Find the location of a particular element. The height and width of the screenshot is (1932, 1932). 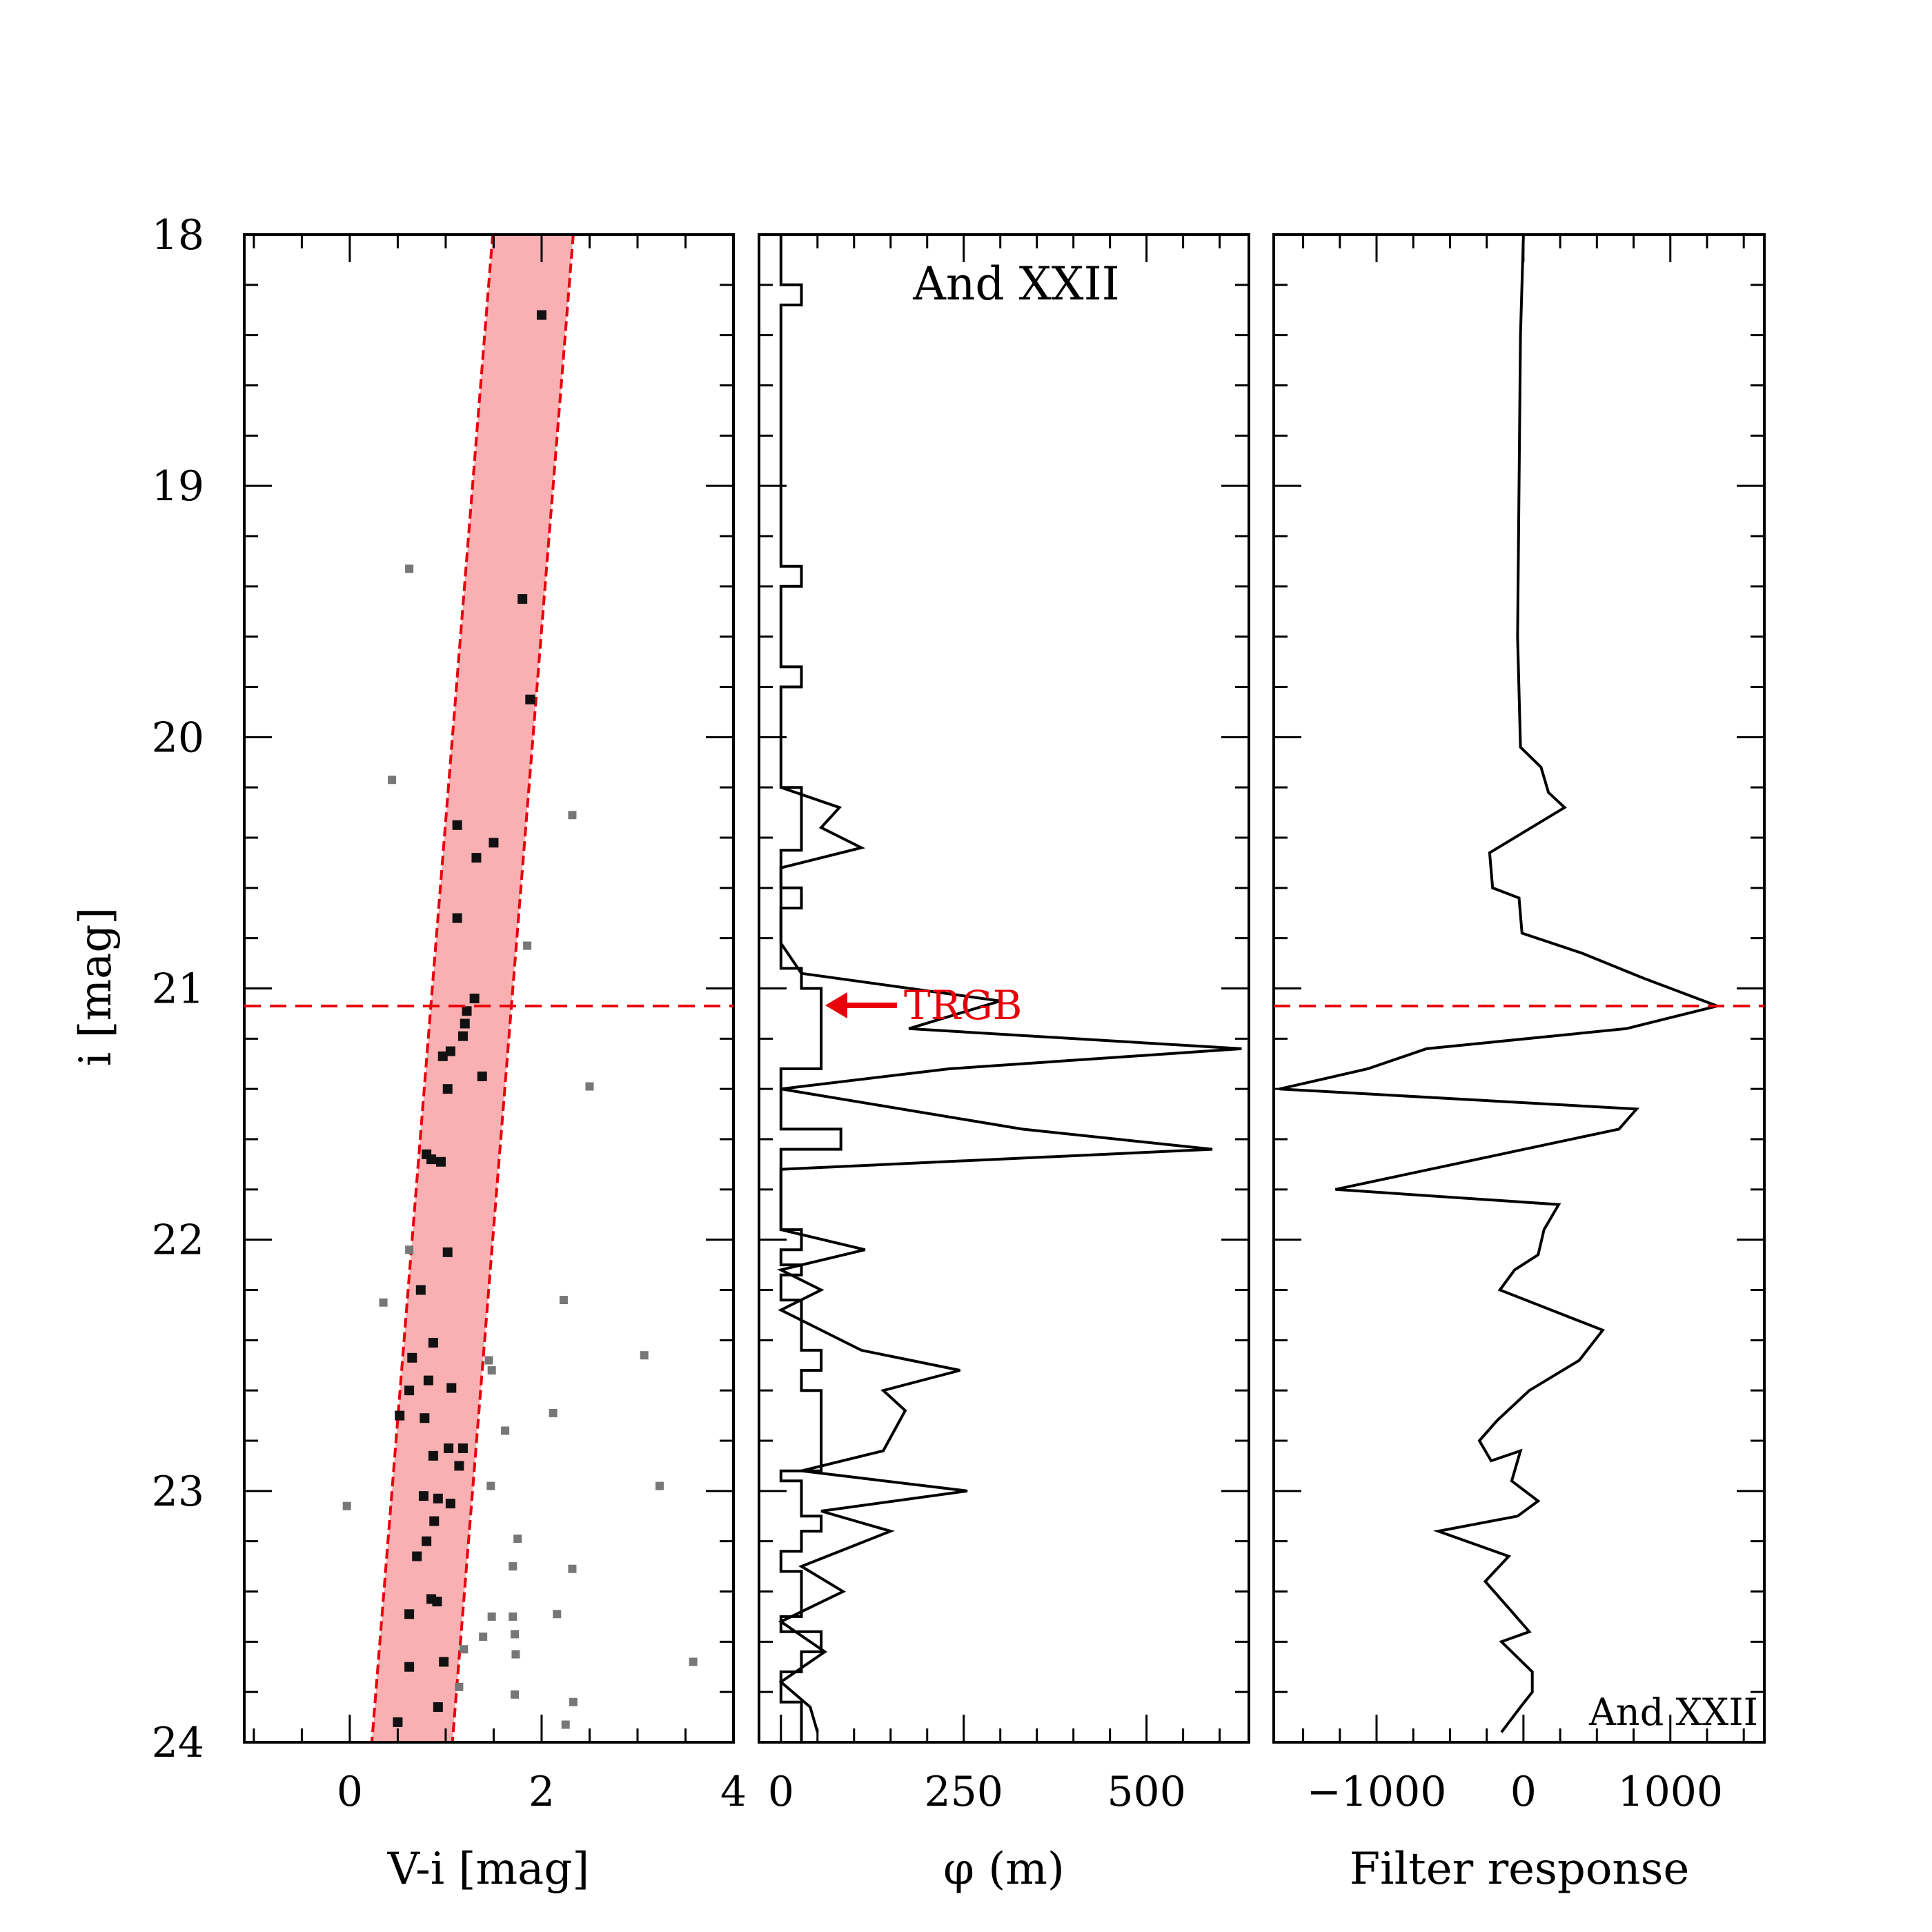

cmd-y-tick-labels: 18 19 20 21 22 23 24 is located at coordinates (178, 989).